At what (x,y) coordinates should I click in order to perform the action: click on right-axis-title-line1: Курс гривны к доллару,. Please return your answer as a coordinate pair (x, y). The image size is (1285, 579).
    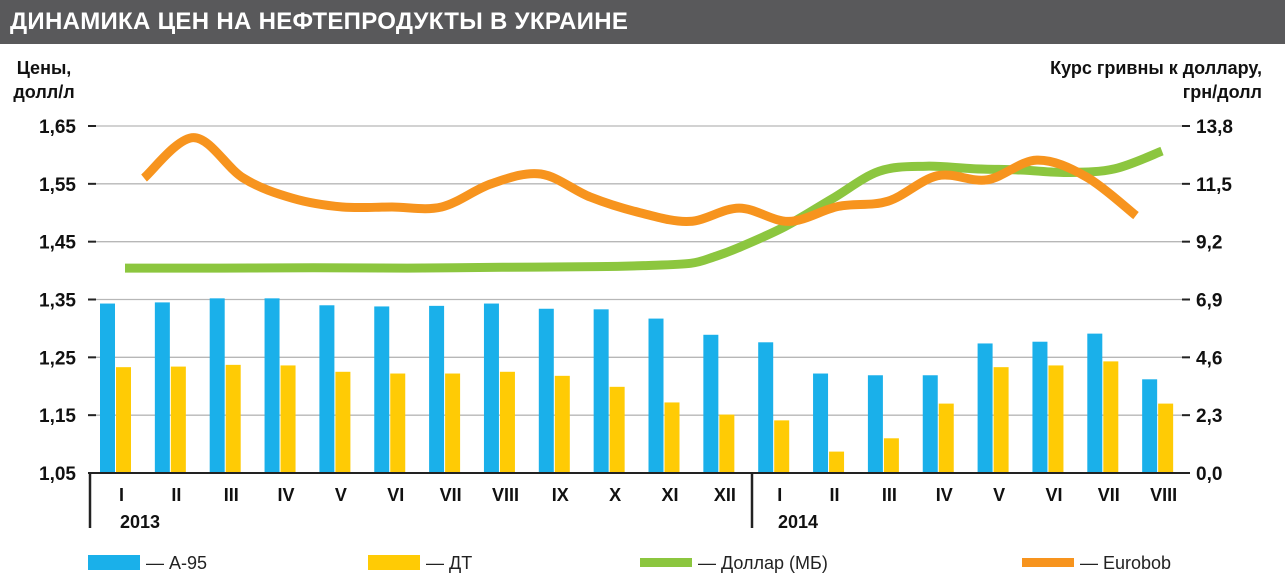
    Looking at the image, I should click on (1156, 68).